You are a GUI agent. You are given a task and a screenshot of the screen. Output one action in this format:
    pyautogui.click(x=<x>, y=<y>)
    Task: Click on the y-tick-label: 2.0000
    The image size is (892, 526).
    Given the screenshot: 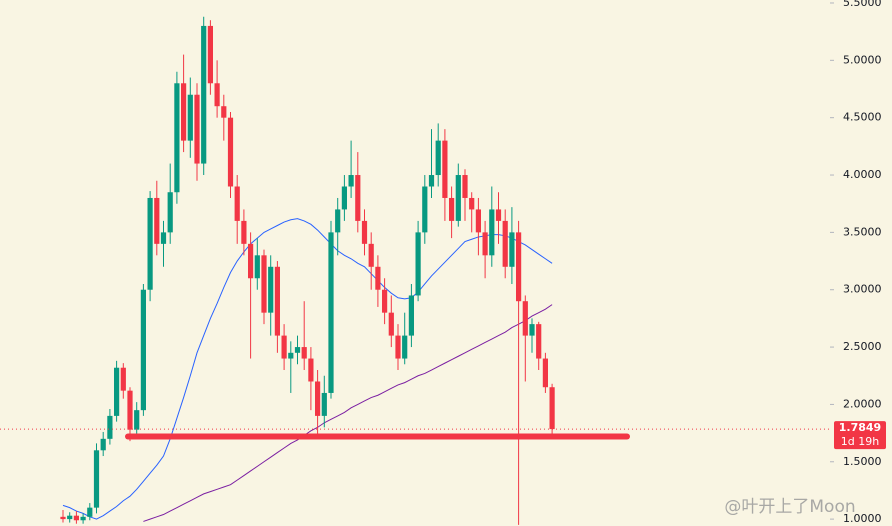 What is the action you would take?
    pyautogui.click(x=862, y=403)
    